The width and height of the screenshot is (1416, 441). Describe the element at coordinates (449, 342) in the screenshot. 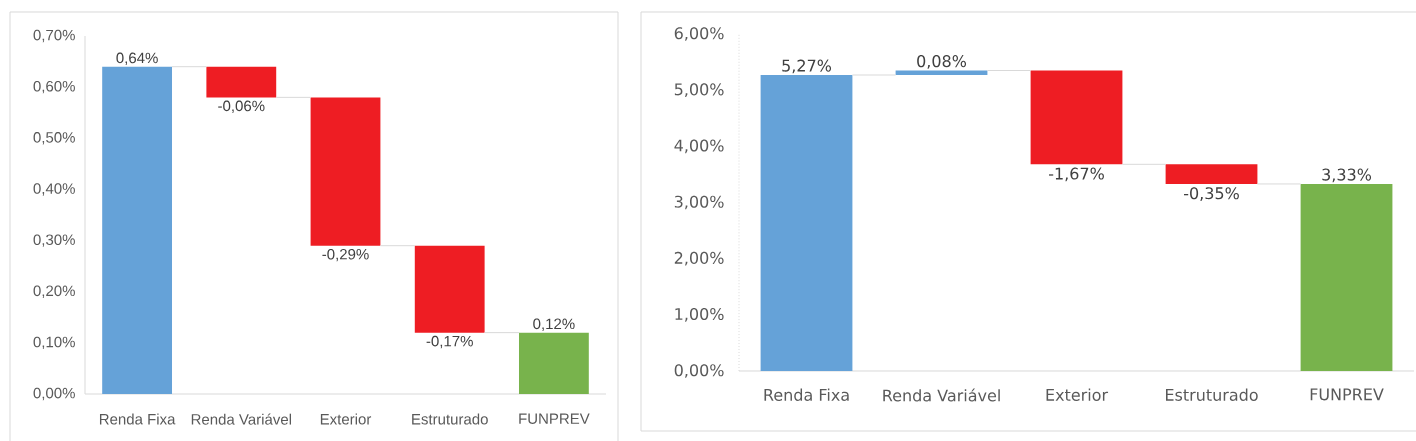

I see `data-label: -0,17%` at that location.